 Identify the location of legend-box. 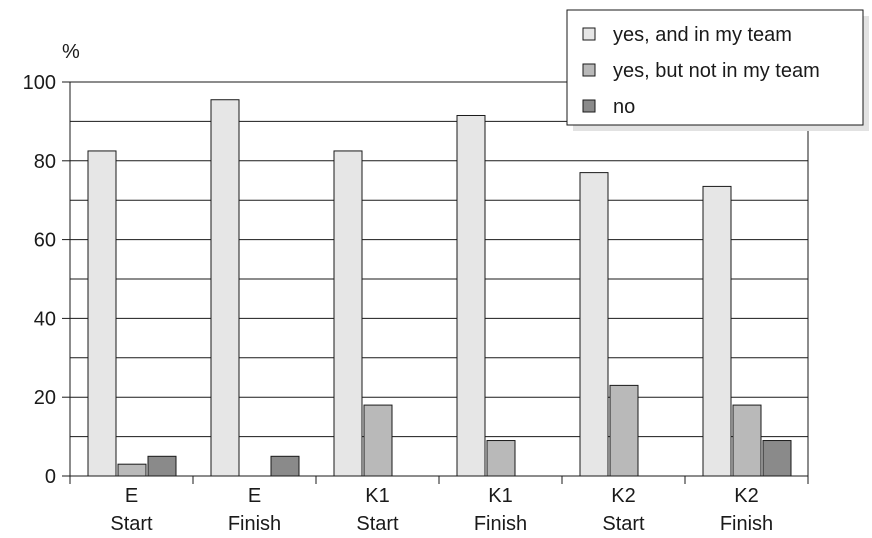
(715, 67).